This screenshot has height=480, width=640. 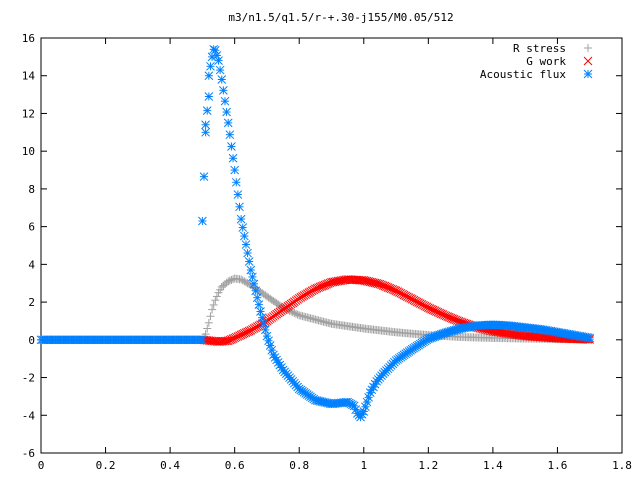 What do you see at coordinates (493, 465) in the screenshot?
I see `x-tick-label: 1.4` at bounding box center [493, 465].